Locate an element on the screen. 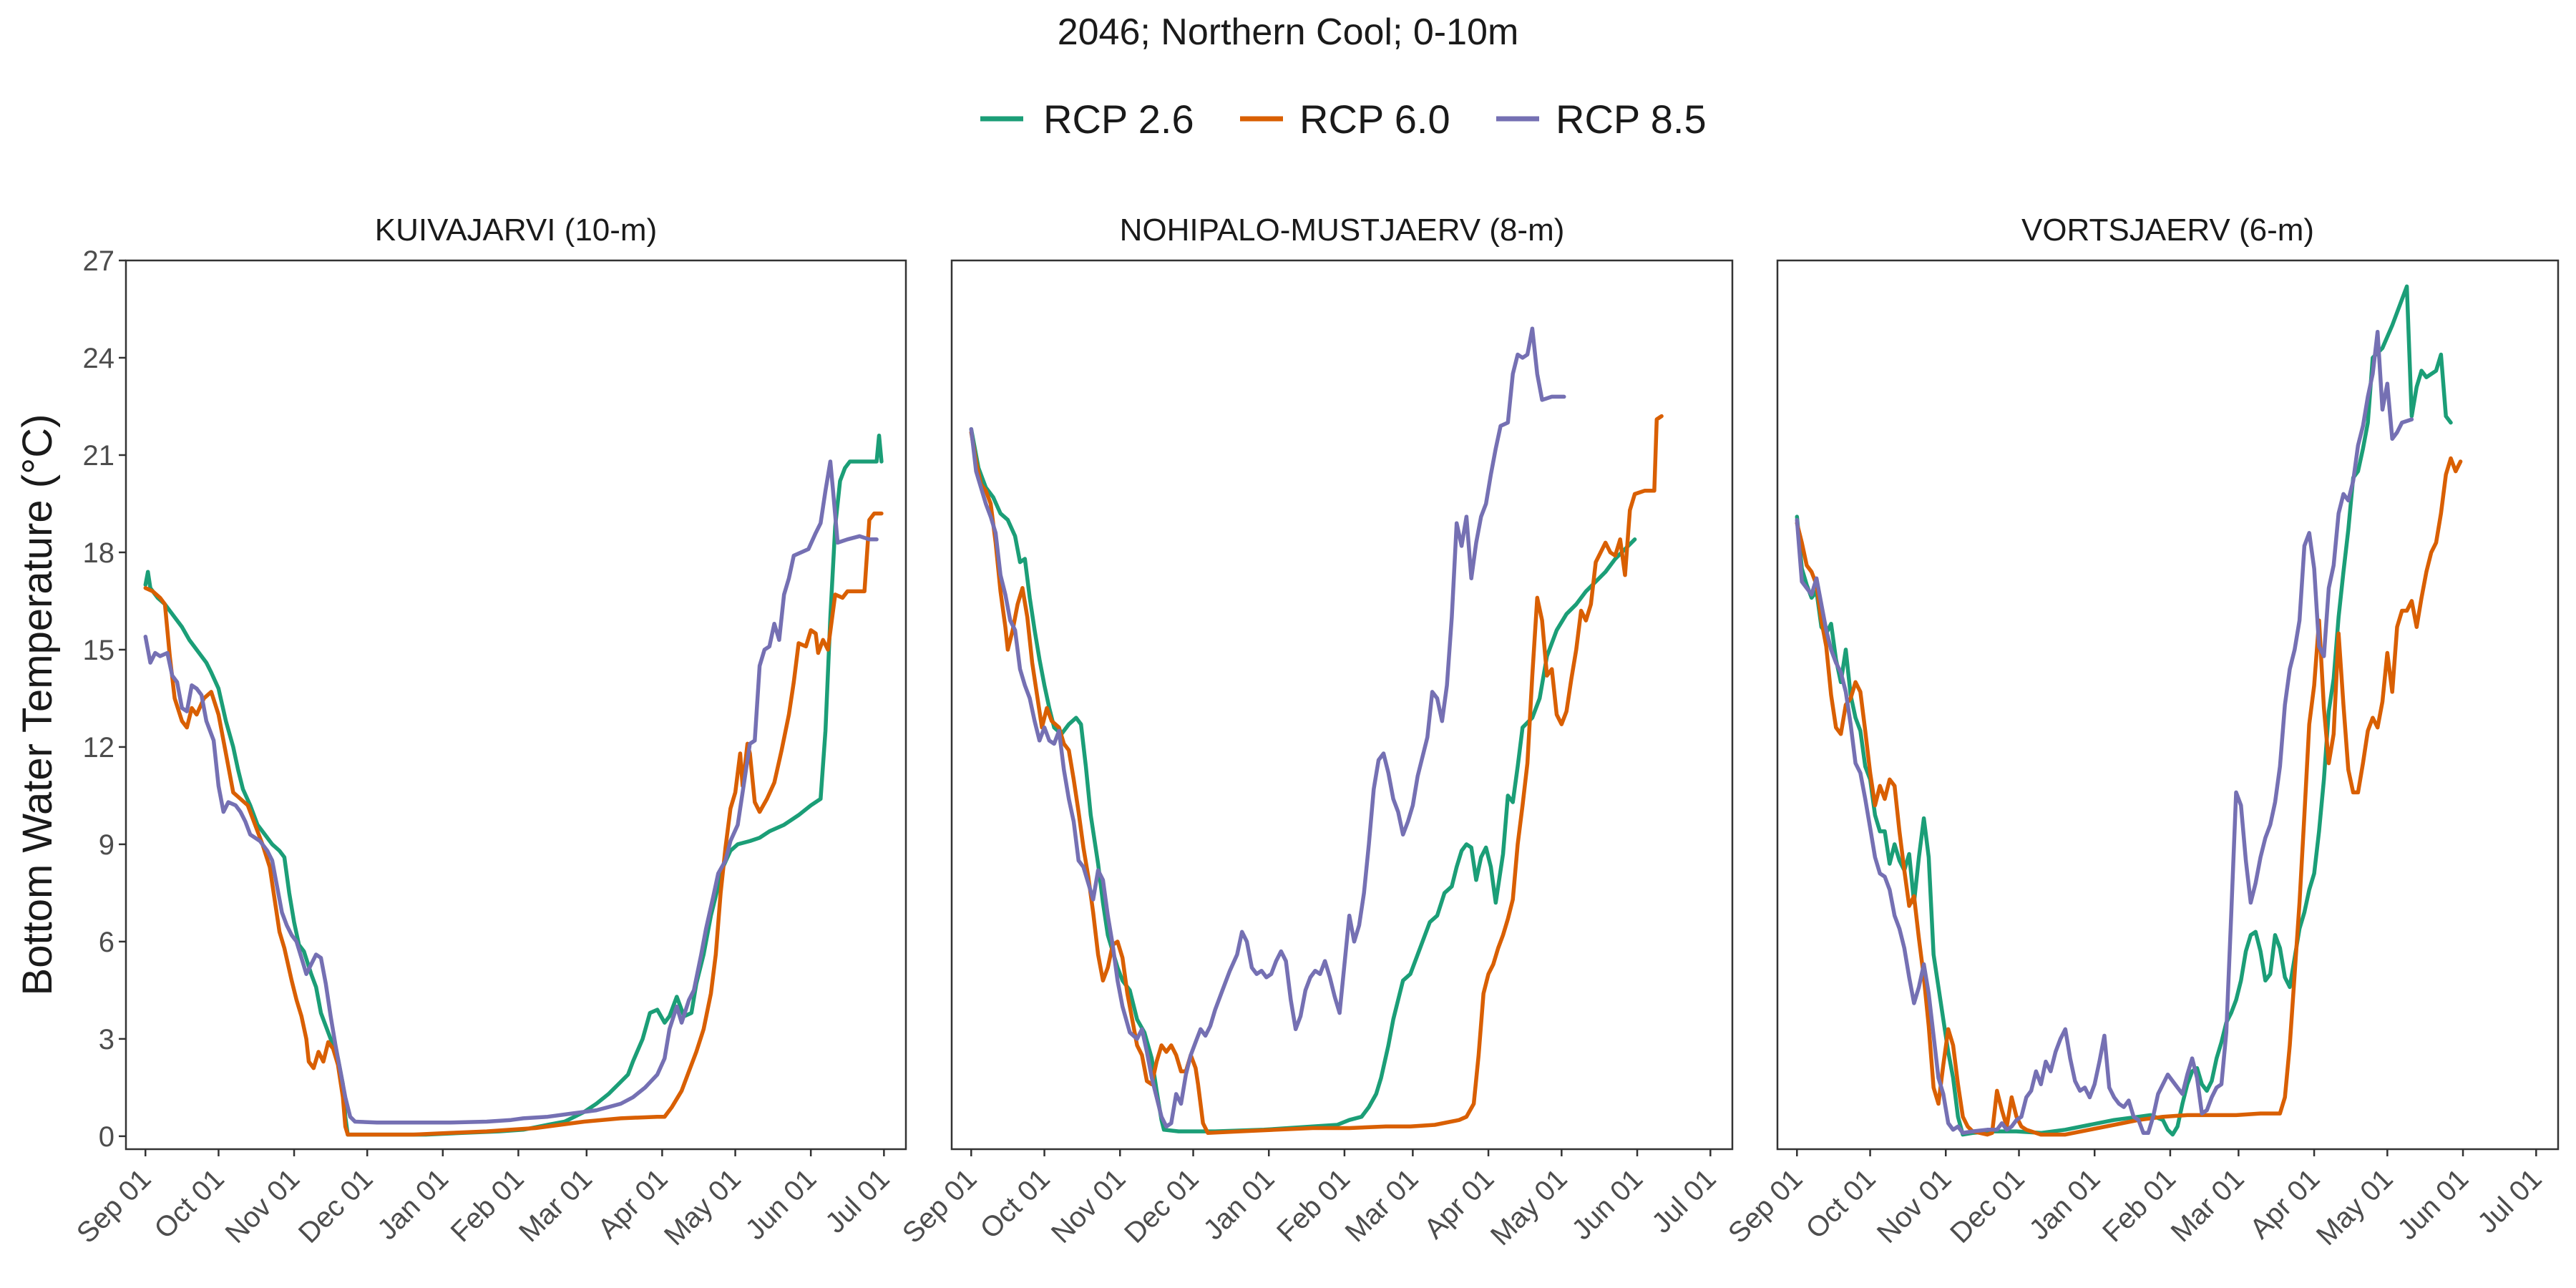  y-axis-label: Bottom Water Temperature (°C) is located at coordinates (37, 705).